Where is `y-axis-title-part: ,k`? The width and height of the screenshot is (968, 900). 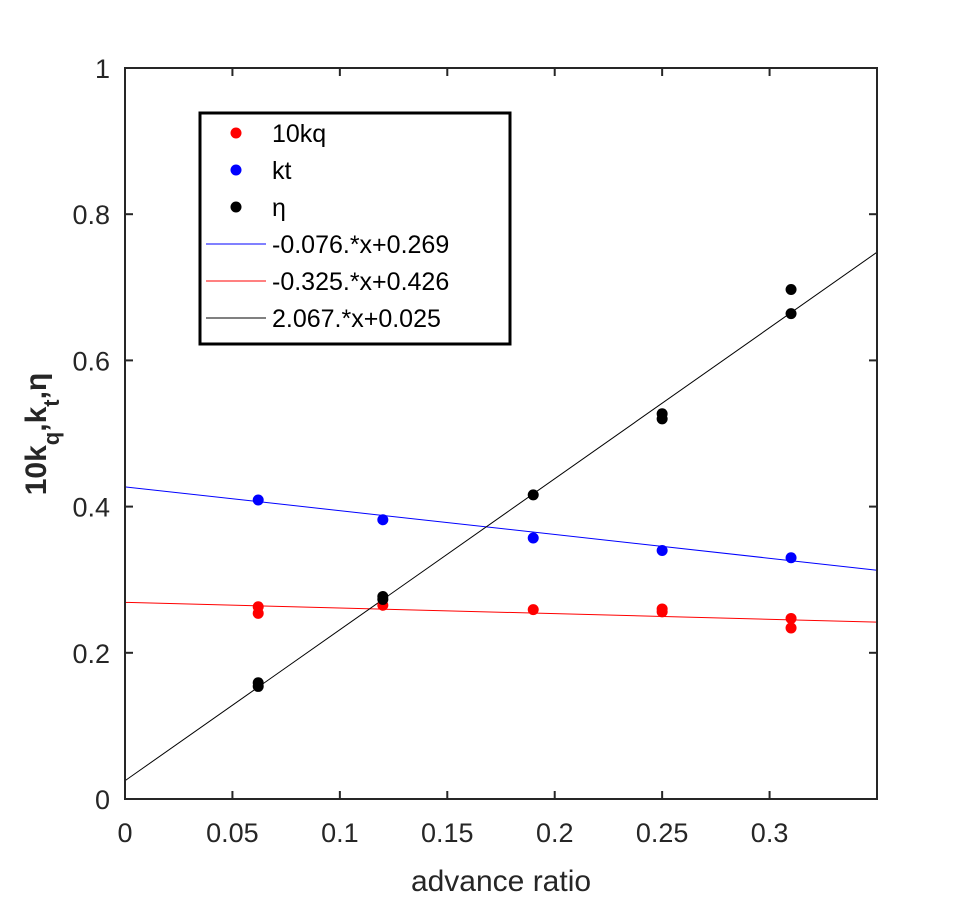 y-axis-title-part: ,k is located at coordinates (36, 418).